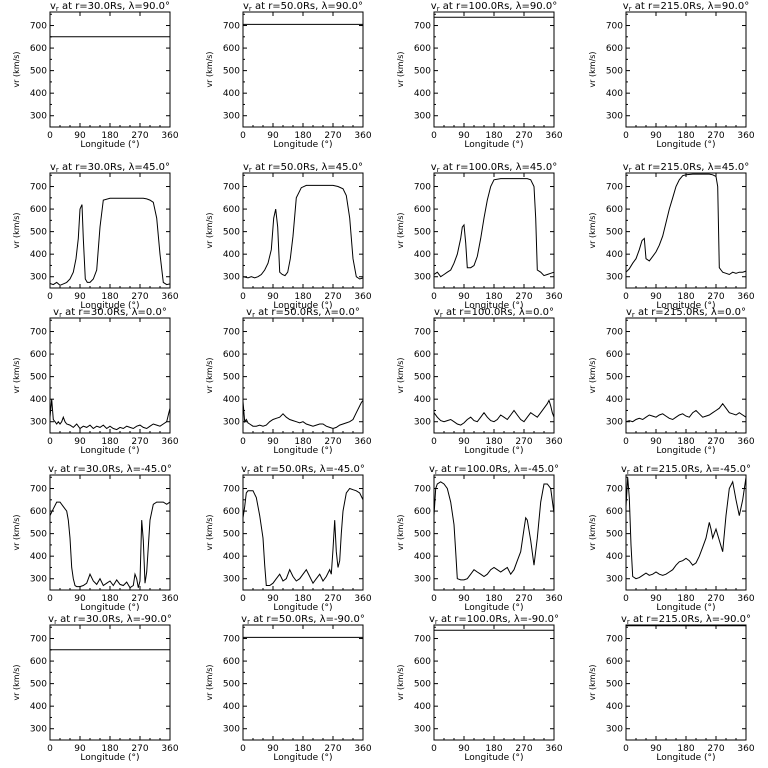 This screenshot has width=768, height=768. Describe the element at coordinates (686, 470) in the screenshot. I see `panel-title: vr at r=215.0Rs, λ=-45.0°` at that location.